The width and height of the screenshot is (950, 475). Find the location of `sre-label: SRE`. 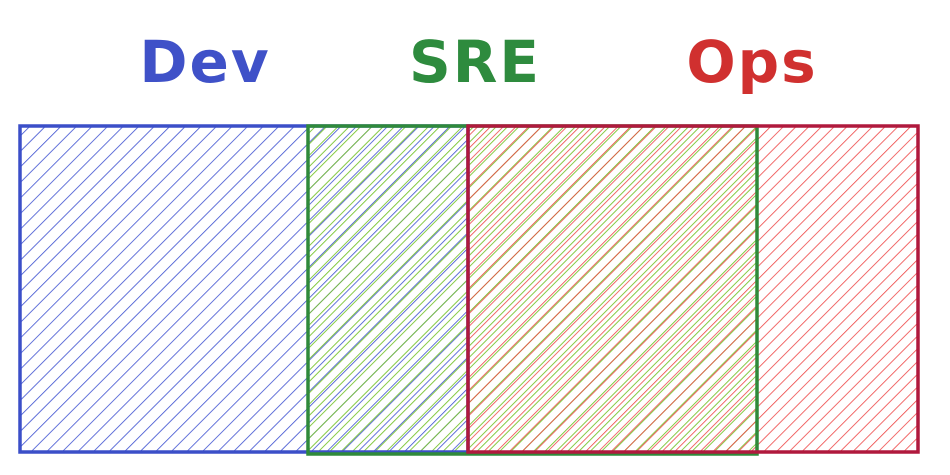

sre-label: SRE is located at coordinates (475, 62).